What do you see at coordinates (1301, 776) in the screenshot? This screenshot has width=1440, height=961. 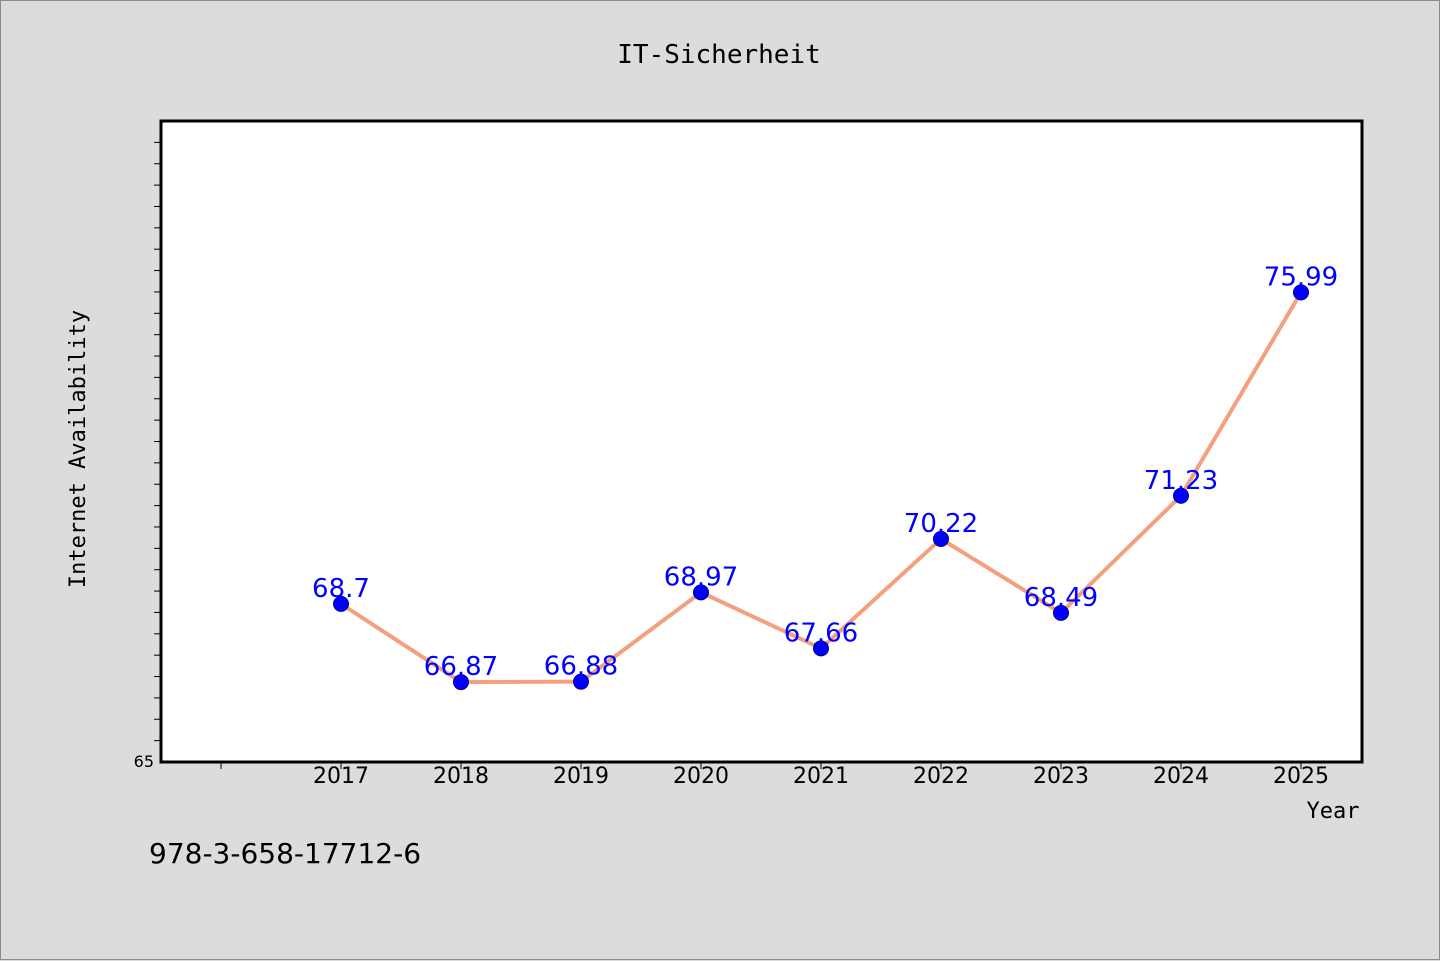 I see `x-tick-label-2025: 2025` at bounding box center [1301, 776].